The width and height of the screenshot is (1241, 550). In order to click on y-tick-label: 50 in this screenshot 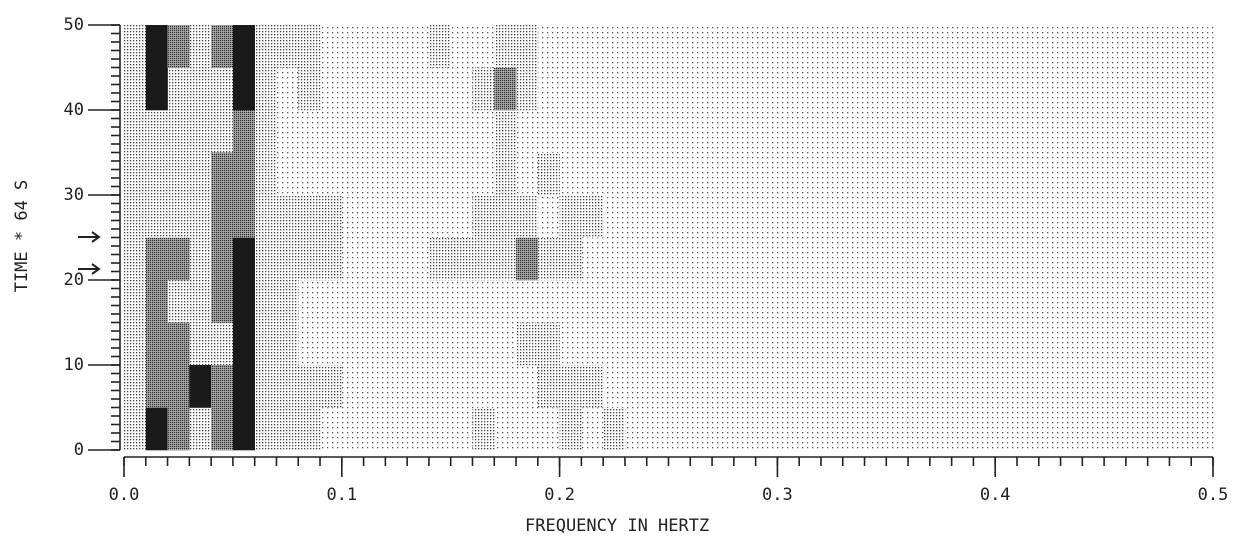, I will do `click(74, 25)`.